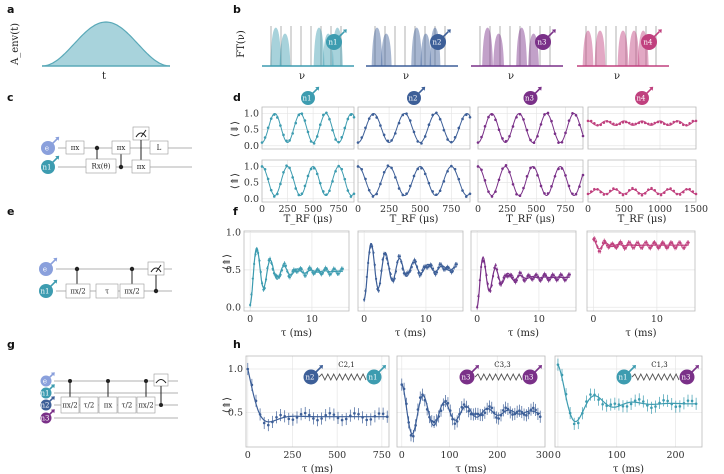 The image size is (724, 474). Describe the element at coordinates (448, 31) in the screenshot. I see `nucleus-ball-n2-arrow-head` at that location.